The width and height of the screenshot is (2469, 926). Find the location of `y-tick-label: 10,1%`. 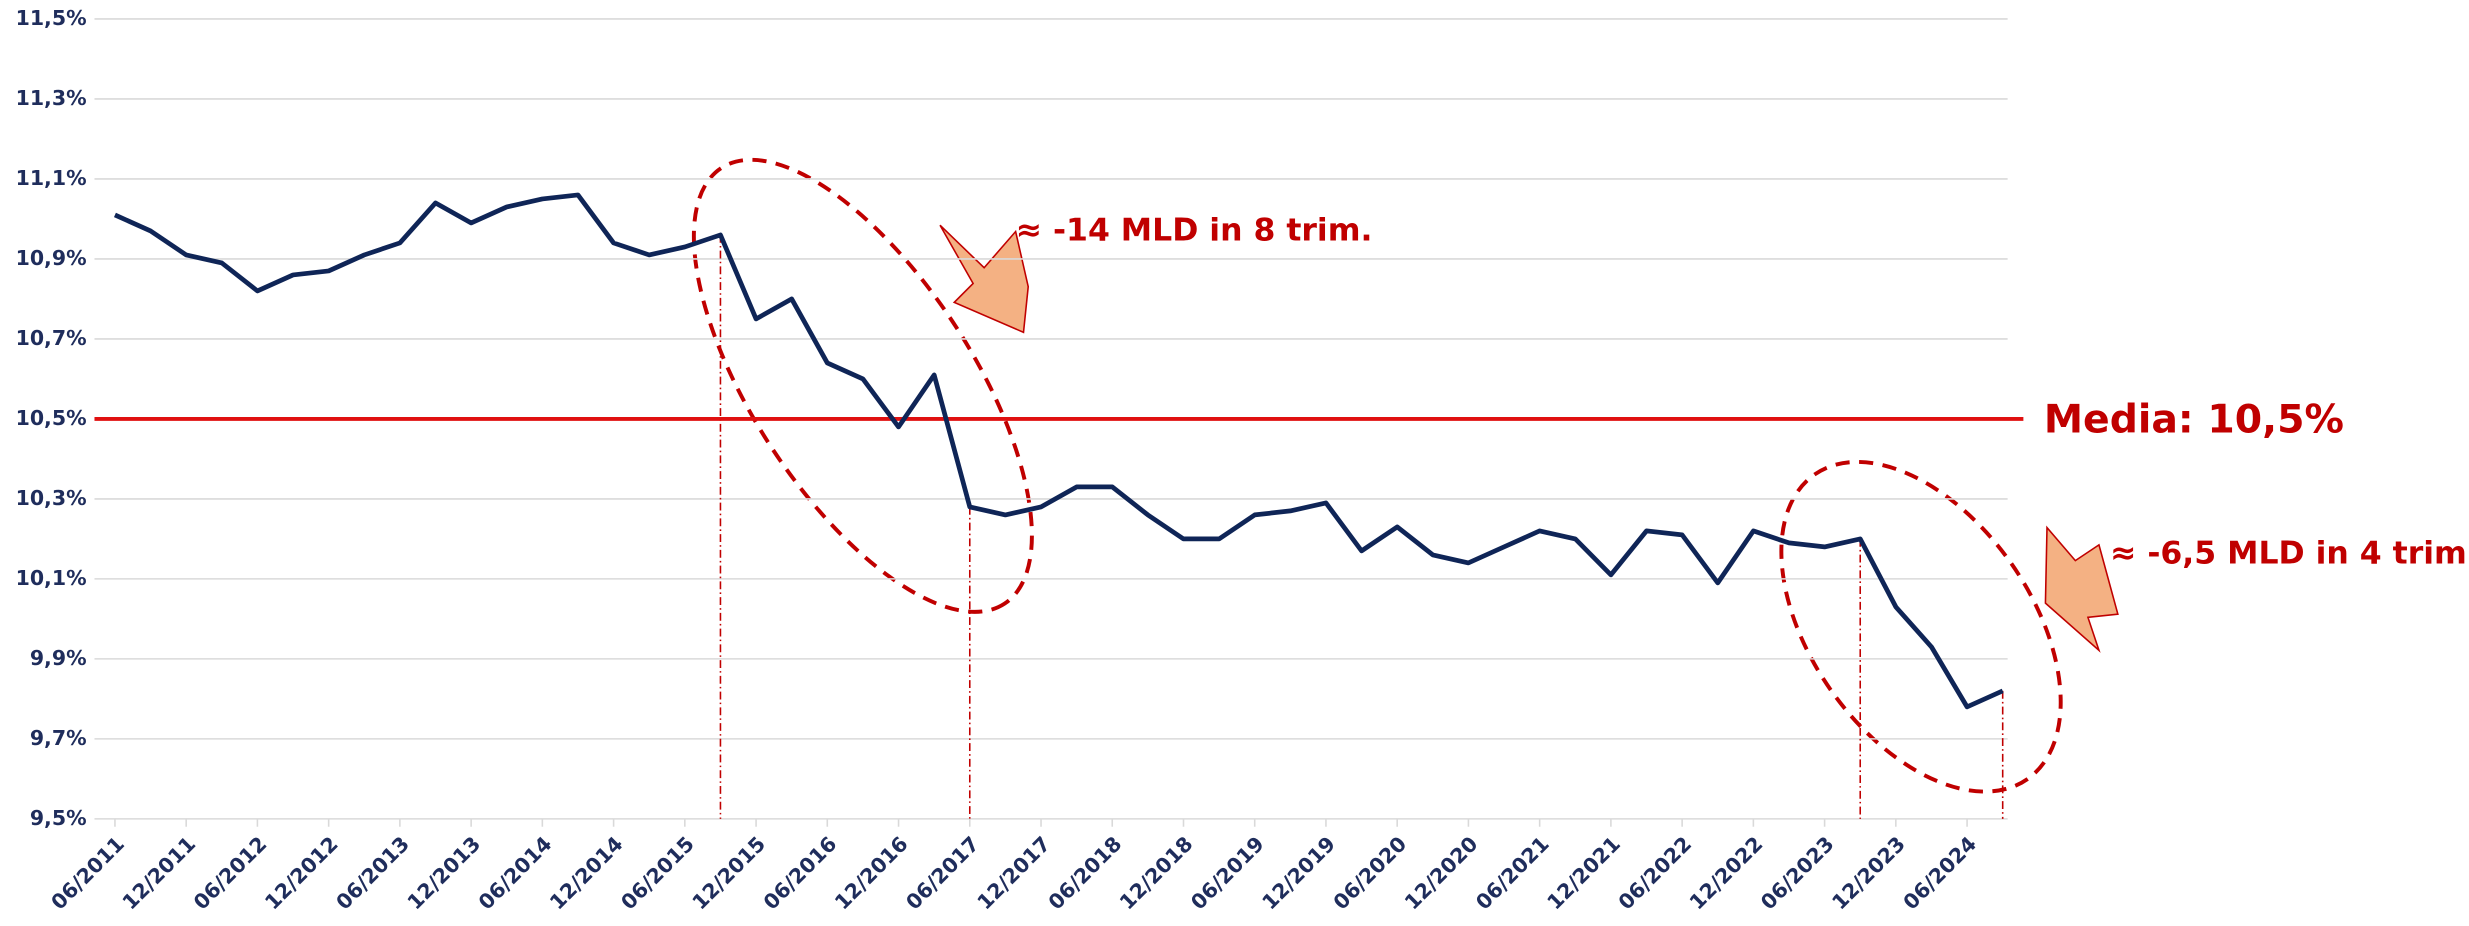

y-tick-label: 10,1% is located at coordinates (51, 578).